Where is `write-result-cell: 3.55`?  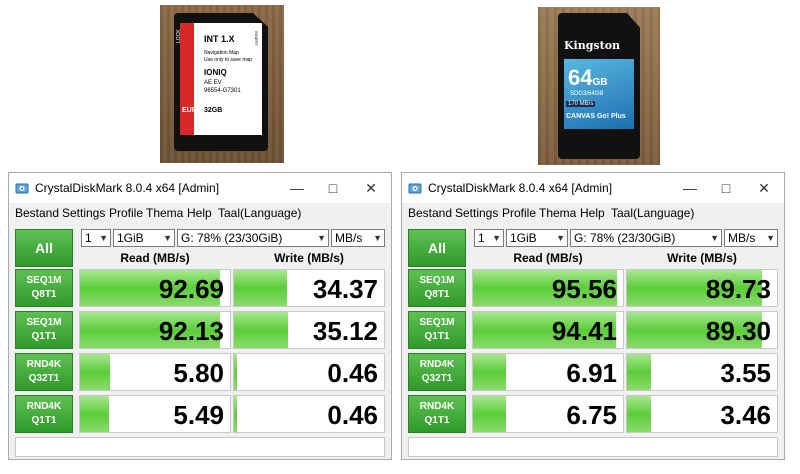 write-result-cell: 3.55 is located at coordinates (702, 372).